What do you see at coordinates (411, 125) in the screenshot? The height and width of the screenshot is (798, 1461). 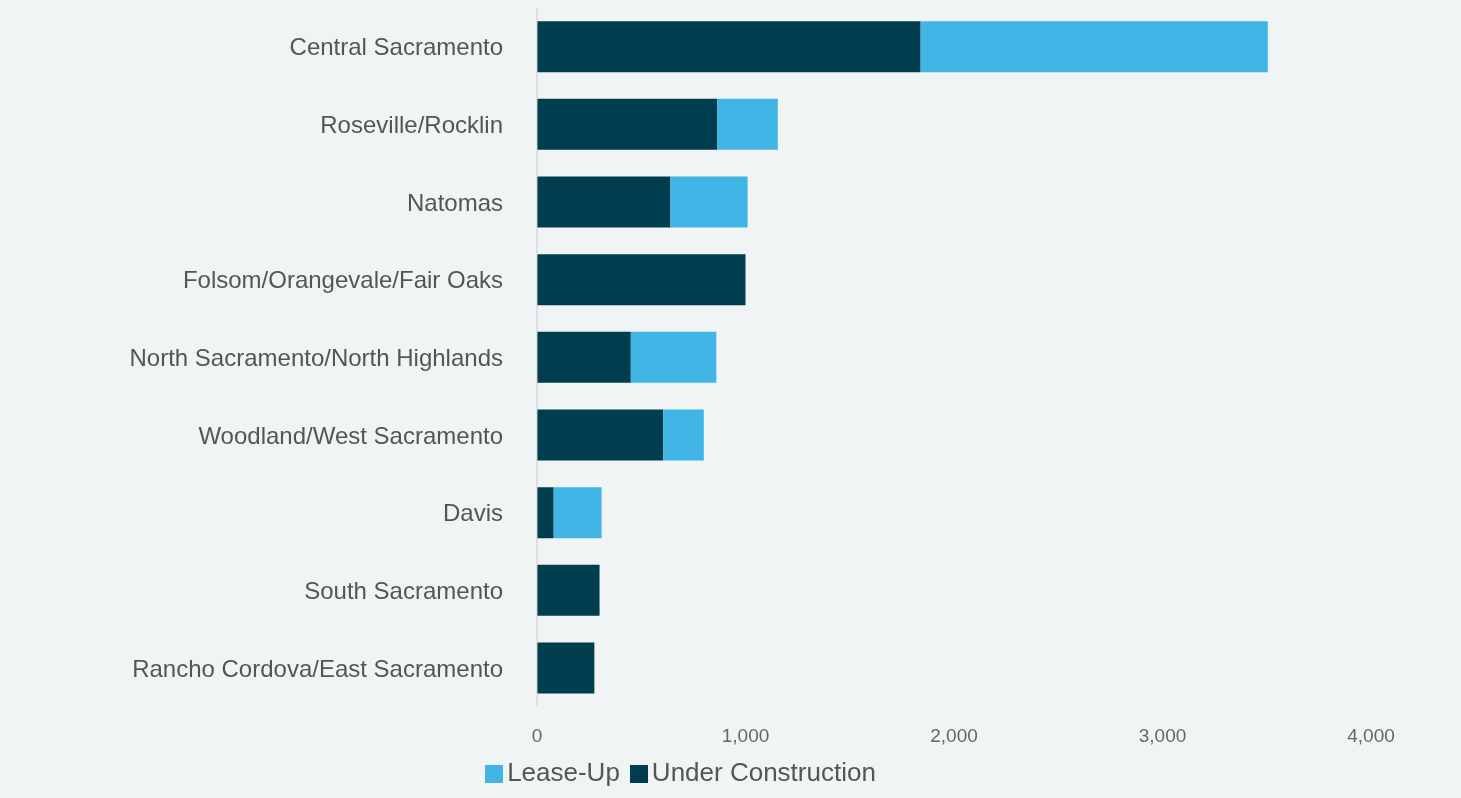 I see `y-tick-label: Roseville/Rocklin` at bounding box center [411, 125].